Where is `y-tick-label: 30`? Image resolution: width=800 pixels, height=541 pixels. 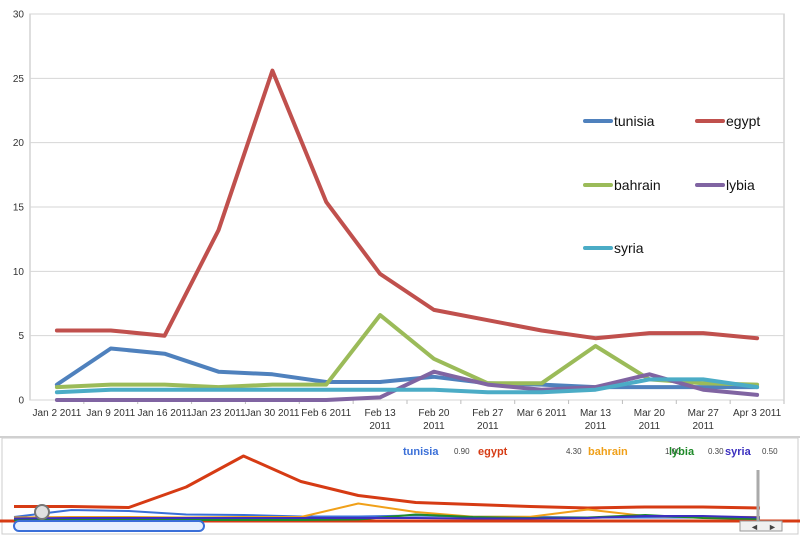 y-tick-label: 30 is located at coordinates (19, 15).